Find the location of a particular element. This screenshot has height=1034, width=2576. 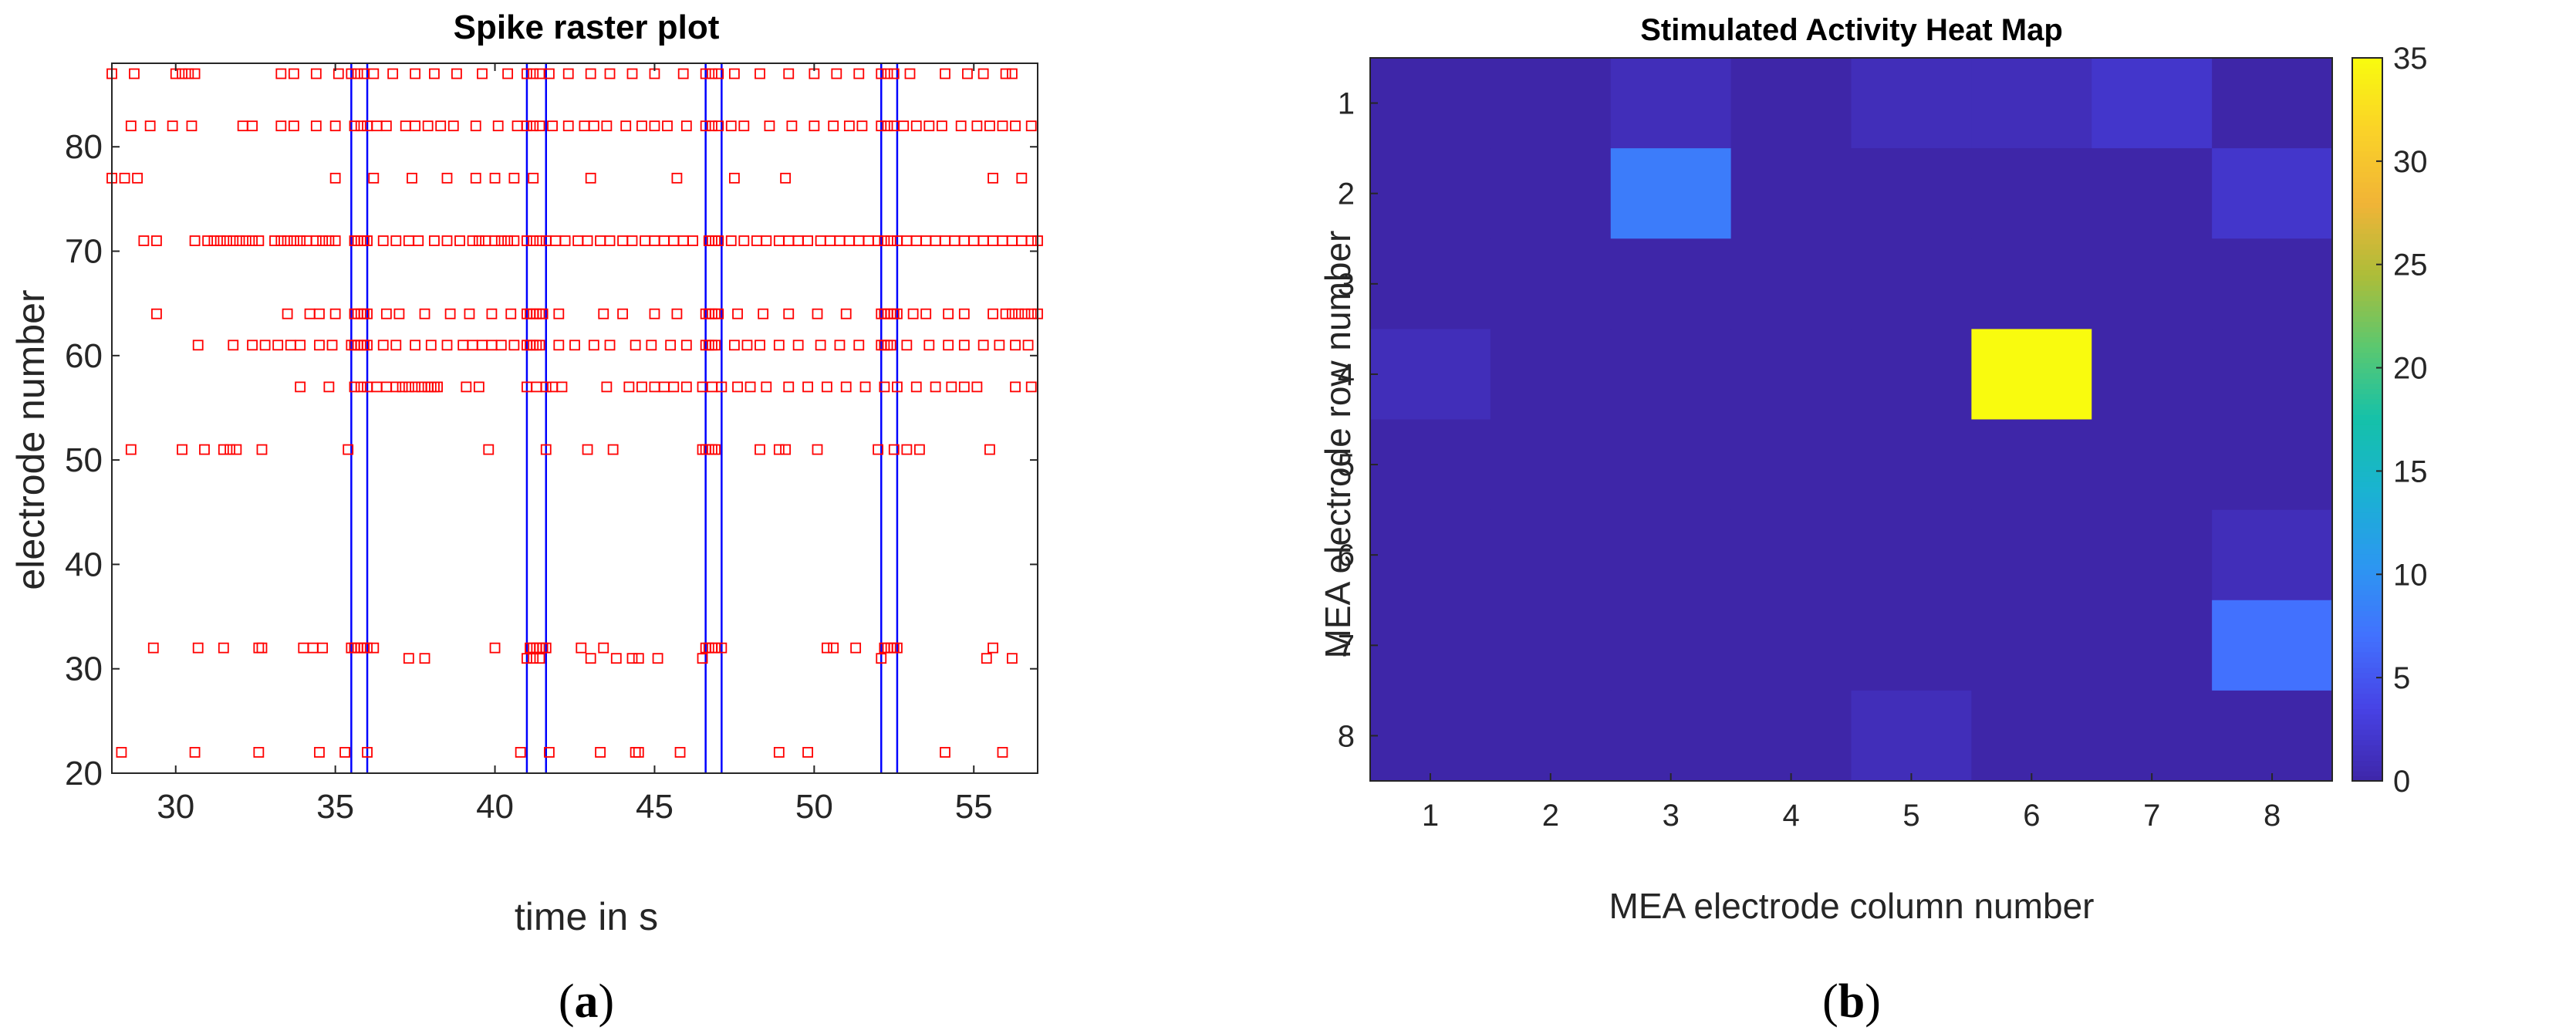

raster-title: Spike raster plot is located at coordinates (587, 27).